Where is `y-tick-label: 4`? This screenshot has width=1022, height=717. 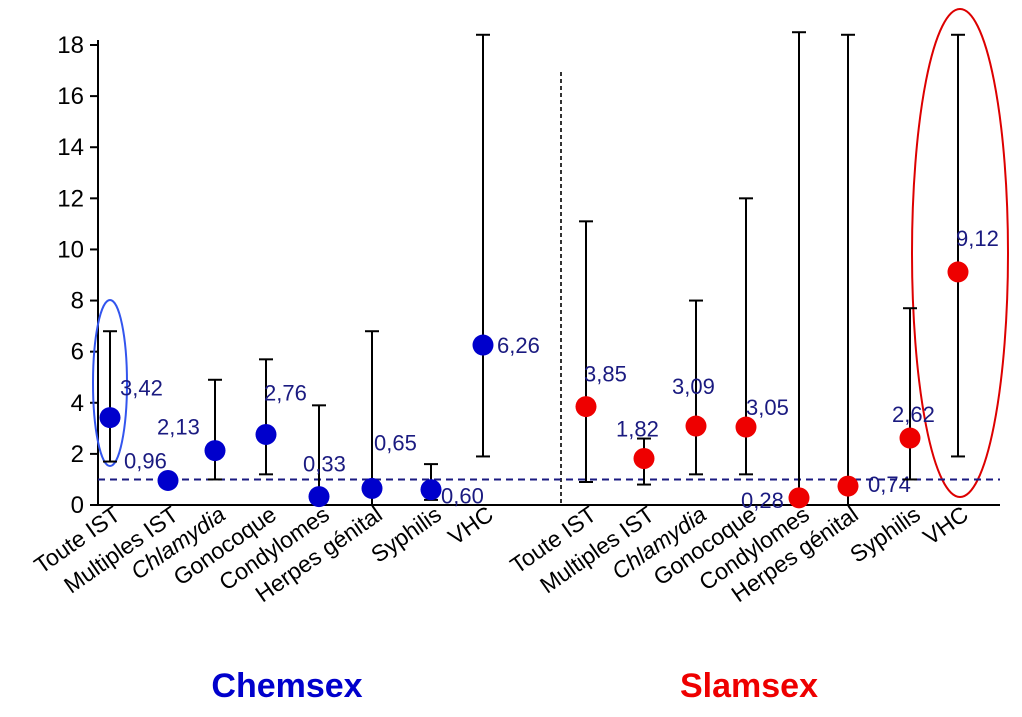
y-tick-label: 4 is located at coordinates (77, 403).